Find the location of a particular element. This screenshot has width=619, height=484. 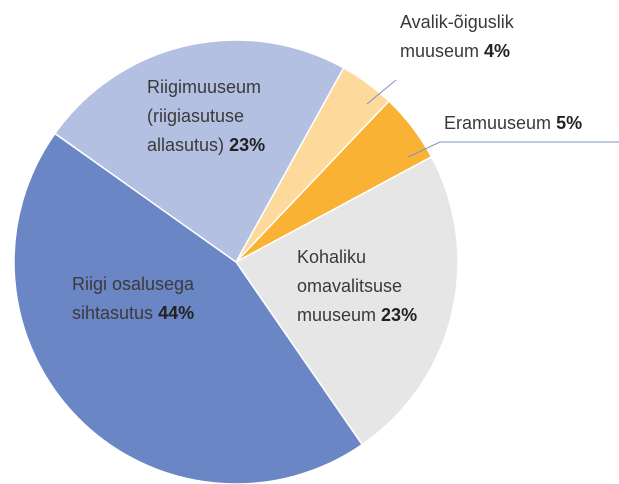

slice-label: Eramuuseum 5% is located at coordinates (531, 123).